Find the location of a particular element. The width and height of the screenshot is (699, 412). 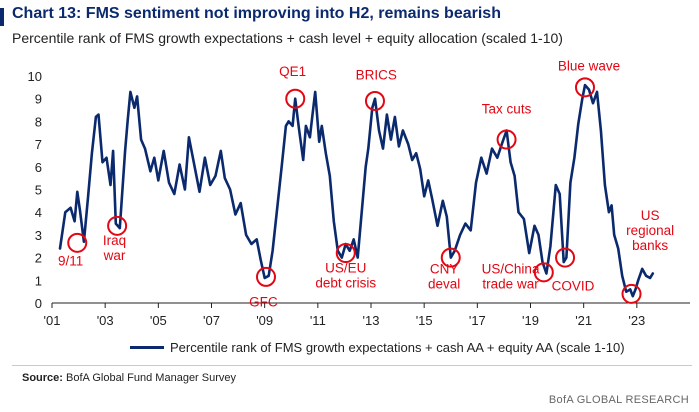

x-tick-label: '01 is located at coordinates (52, 320).